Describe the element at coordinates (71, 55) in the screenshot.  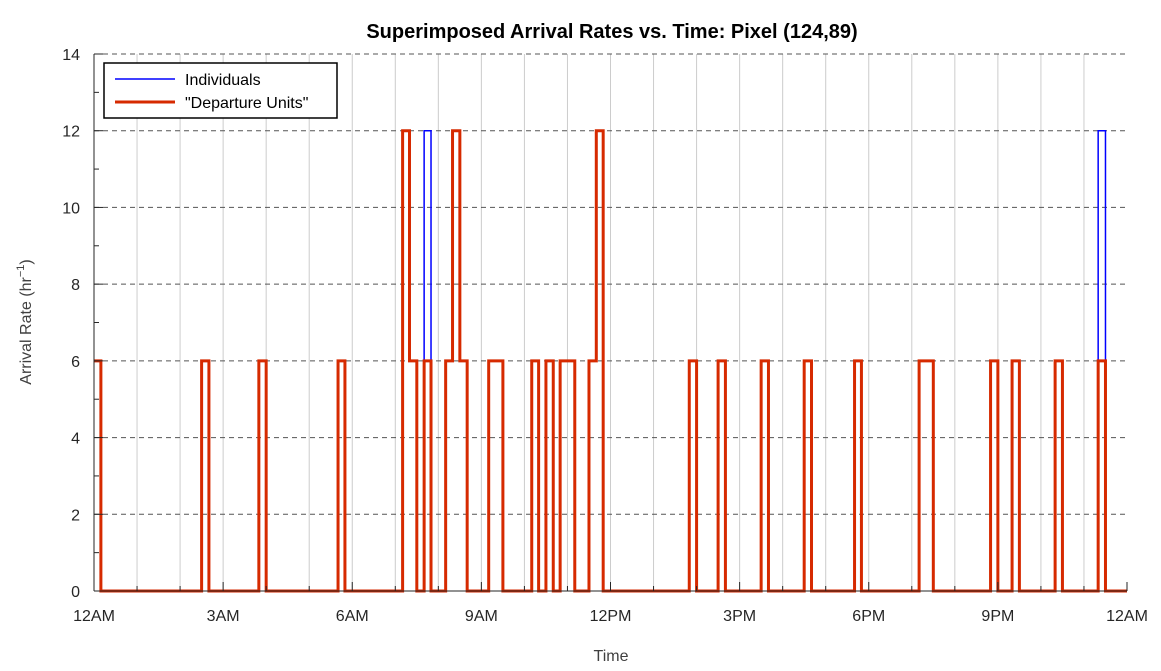
I see `y-tick-label: 14` at that location.